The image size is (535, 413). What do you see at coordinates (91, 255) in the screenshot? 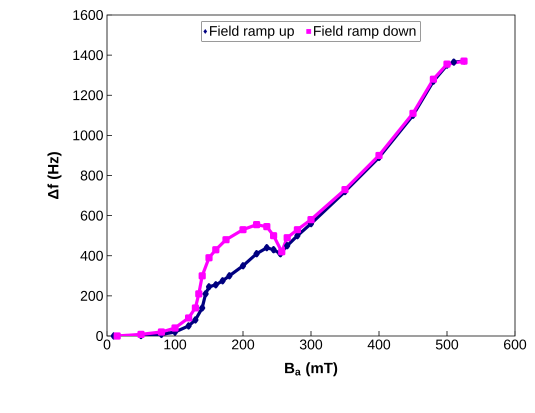
I see `y-tick-label: 400` at bounding box center [91, 255].